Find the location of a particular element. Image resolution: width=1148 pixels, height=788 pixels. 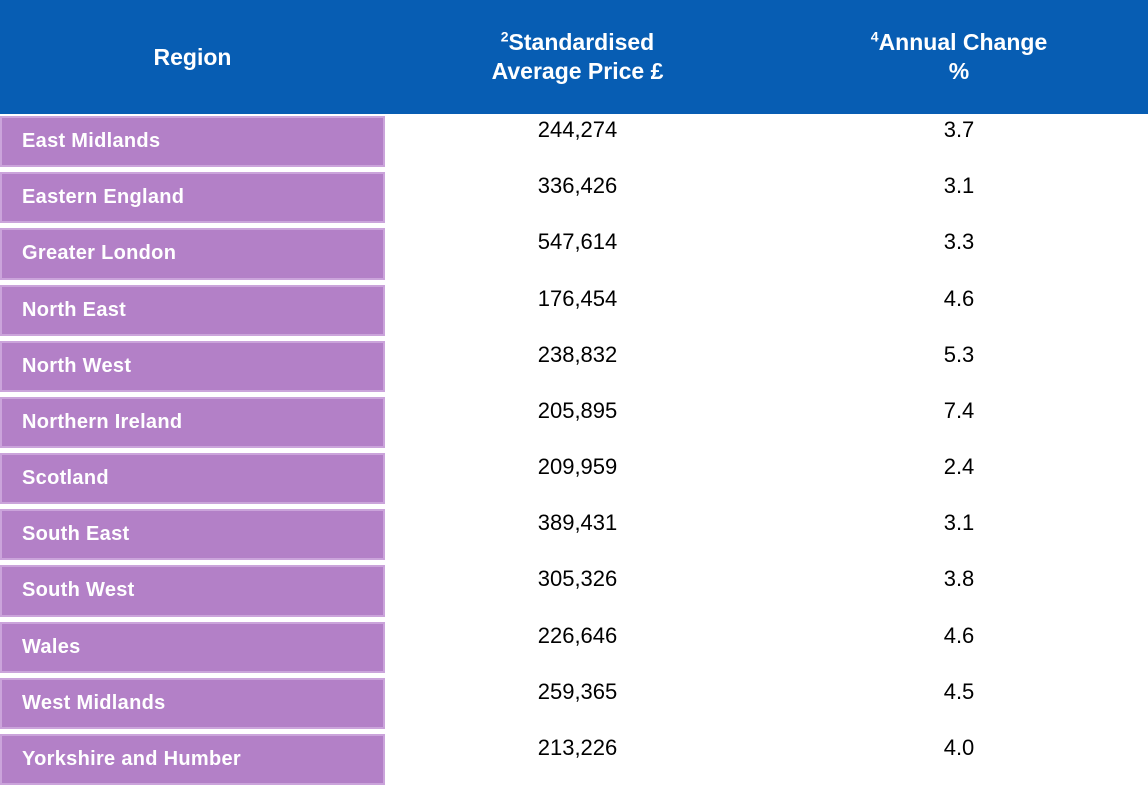

price-cell: 336,426 is located at coordinates (577, 186).